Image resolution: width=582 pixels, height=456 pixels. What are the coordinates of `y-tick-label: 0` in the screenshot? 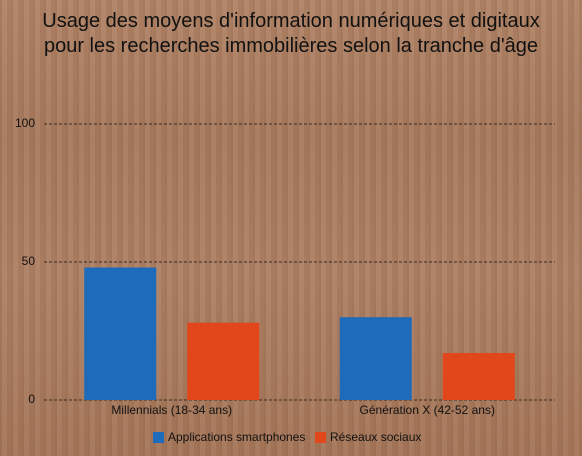 It's located at (31, 399).